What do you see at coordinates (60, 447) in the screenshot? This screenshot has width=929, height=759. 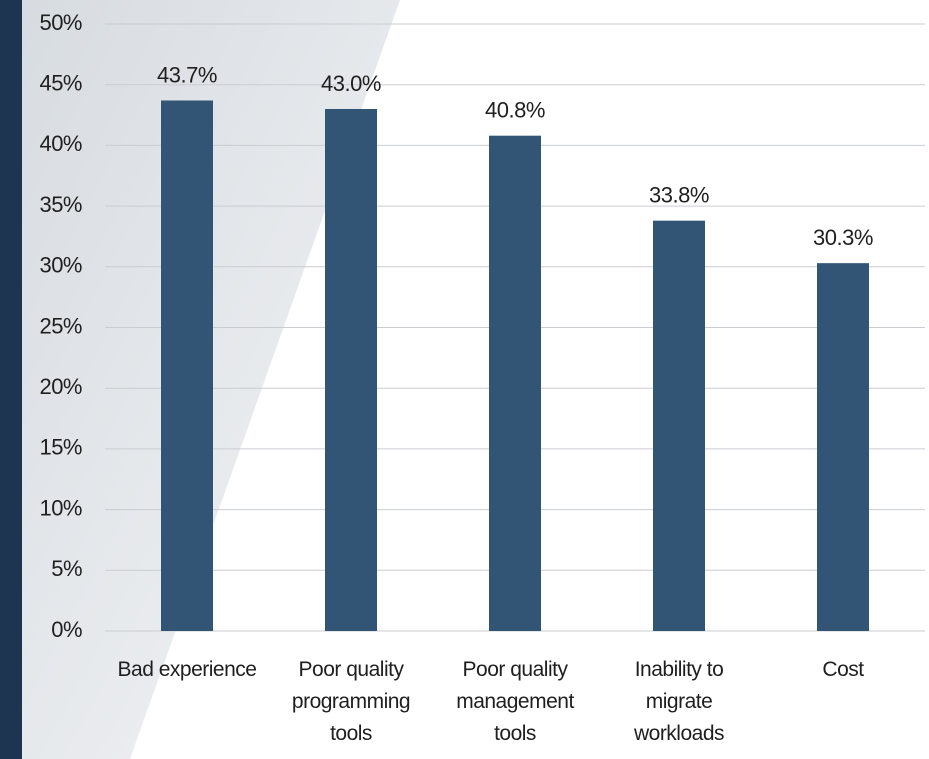 I see `y-tick-label: 15%` at bounding box center [60, 447].